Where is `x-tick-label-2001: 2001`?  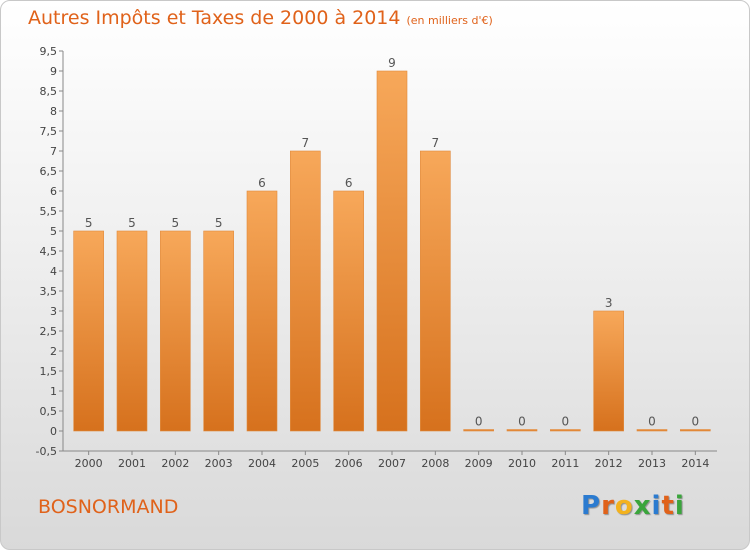 x-tick-label-2001: 2001 is located at coordinates (132, 463).